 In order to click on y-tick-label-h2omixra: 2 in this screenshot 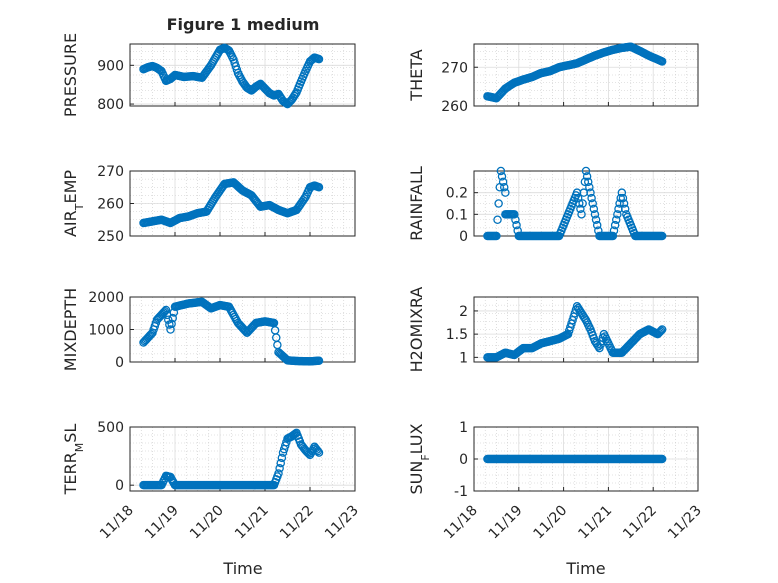, I will do `click(463, 312)`.